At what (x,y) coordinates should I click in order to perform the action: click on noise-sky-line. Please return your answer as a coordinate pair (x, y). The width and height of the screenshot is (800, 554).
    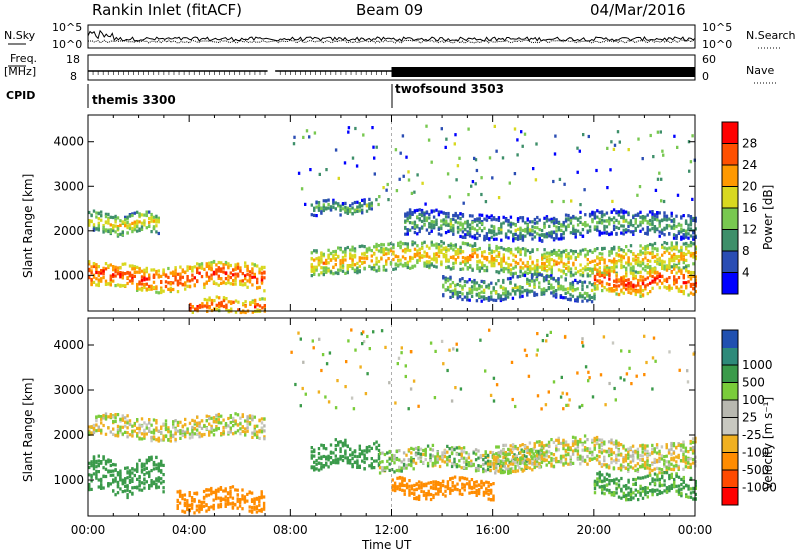
    Looking at the image, I should click on (391, 35).